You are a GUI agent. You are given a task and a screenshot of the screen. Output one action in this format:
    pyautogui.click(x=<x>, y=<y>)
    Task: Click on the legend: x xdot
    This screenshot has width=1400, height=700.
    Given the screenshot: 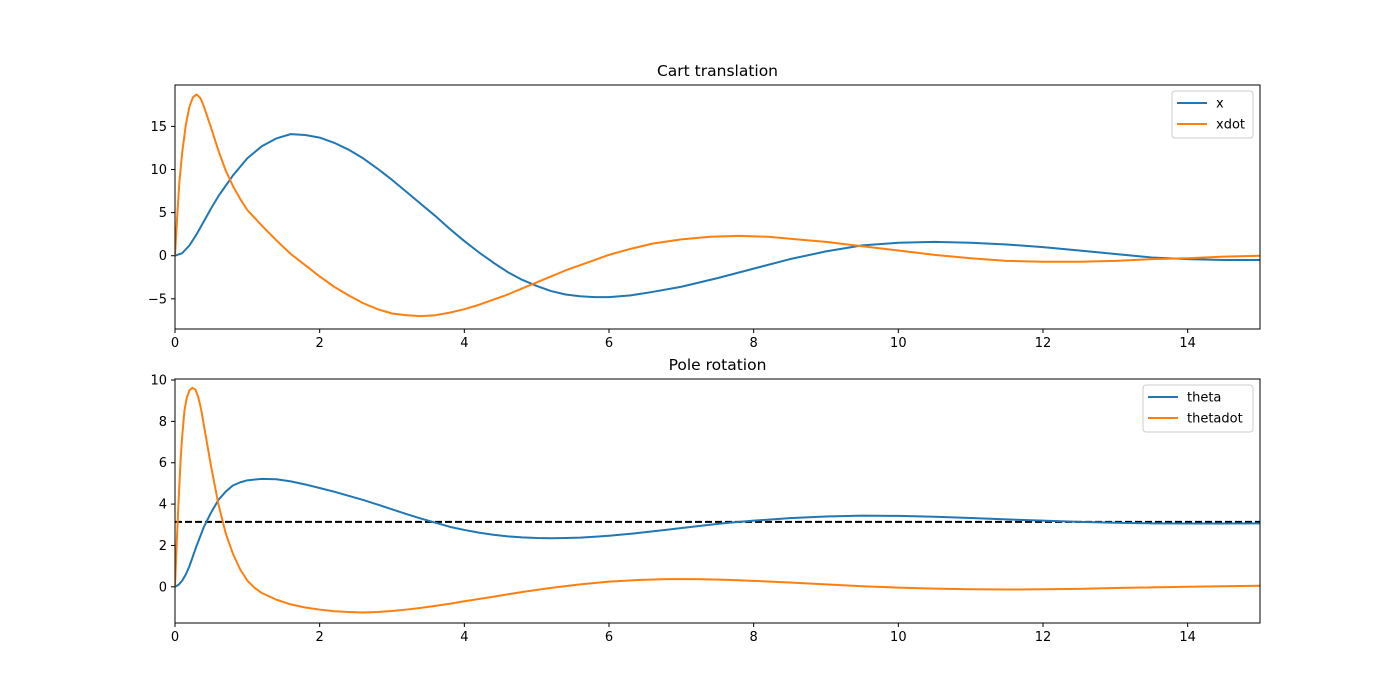 What is the action you would take?
    pyautogui.click(x=1212, y=114)
    